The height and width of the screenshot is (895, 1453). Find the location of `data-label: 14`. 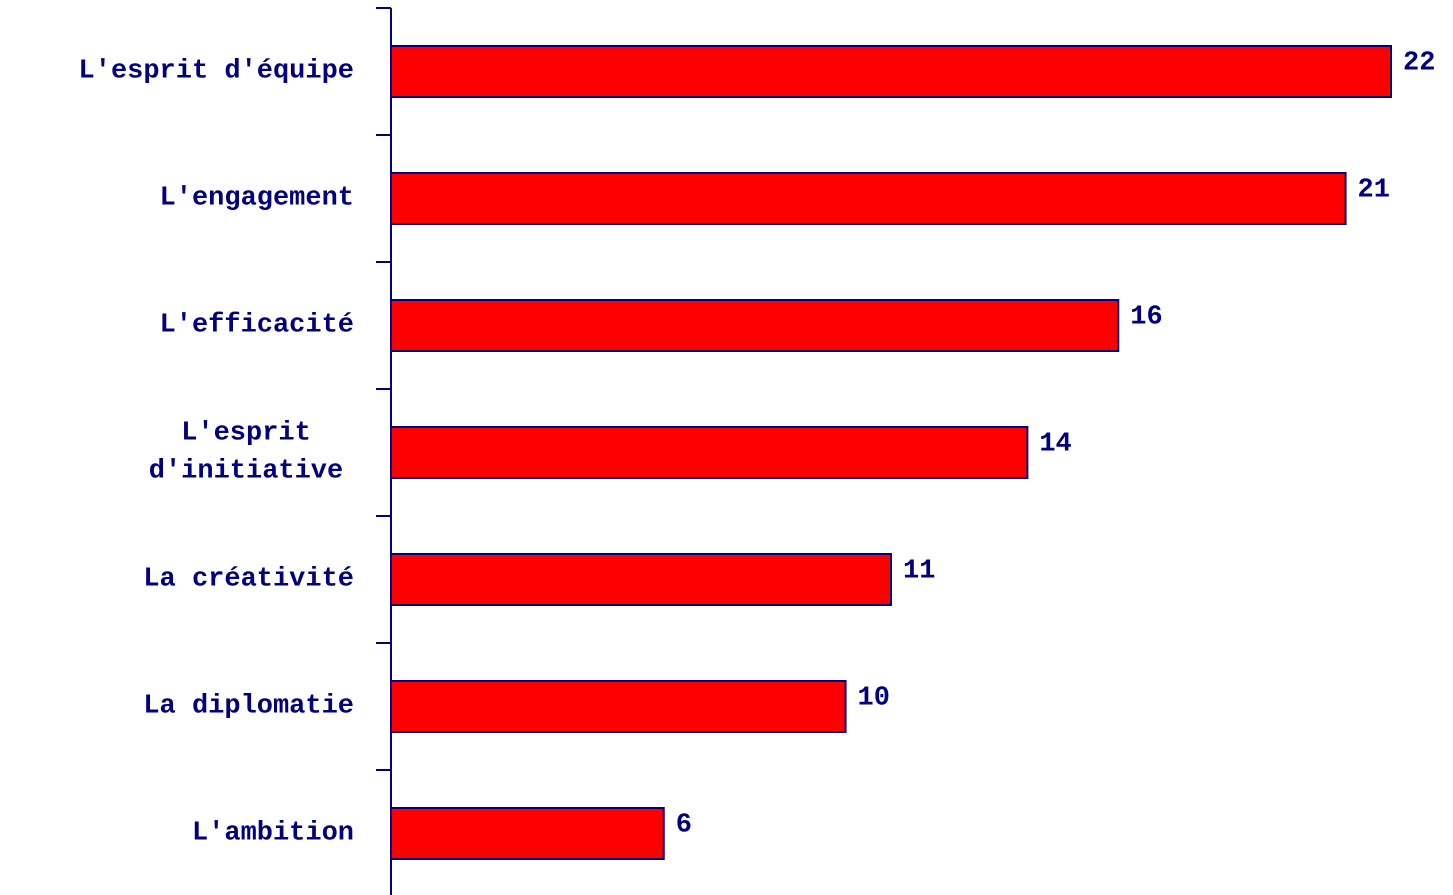

data-label: 14 is located at coordinates (1055, 445).